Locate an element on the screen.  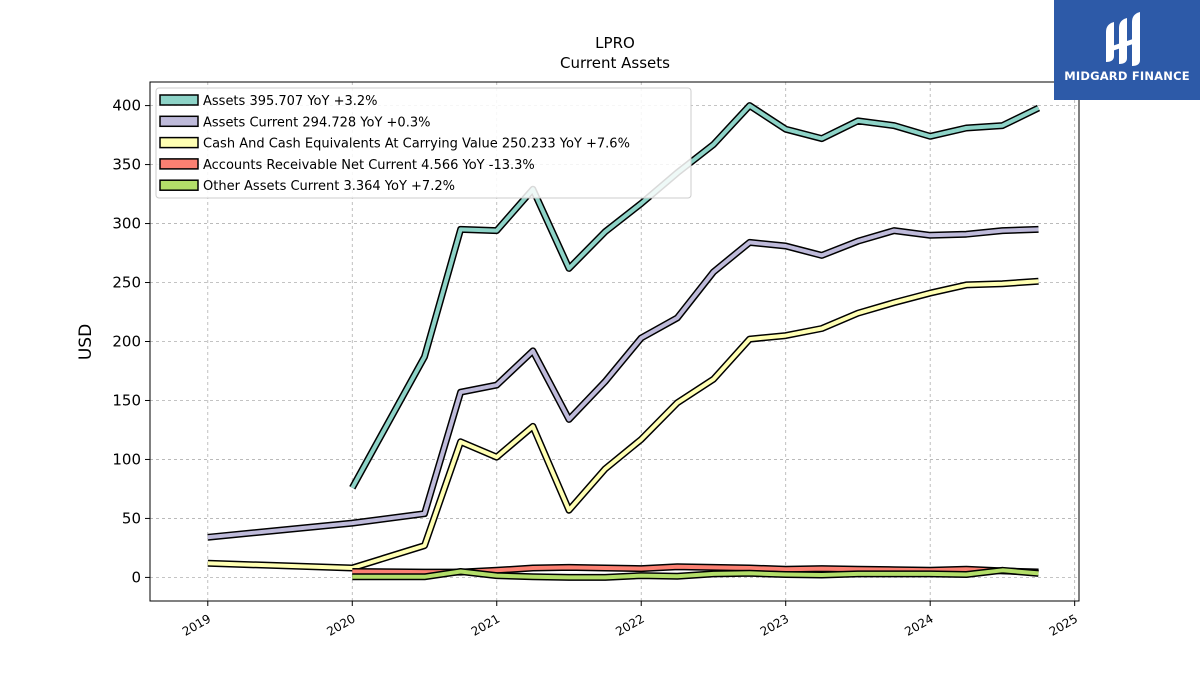
y-tick-label: 250 is located at coordinates (126, 283).